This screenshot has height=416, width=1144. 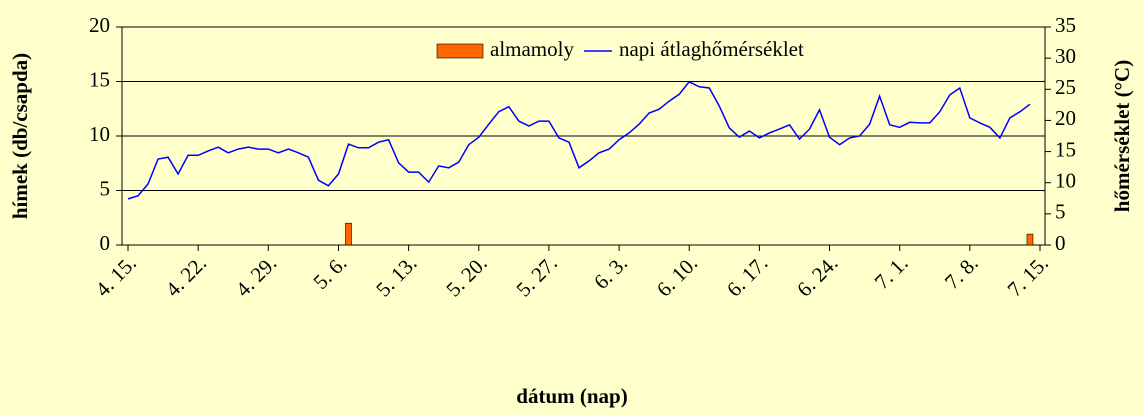 I want to click on y-tick-label: 0, so click(x=105, y=243).